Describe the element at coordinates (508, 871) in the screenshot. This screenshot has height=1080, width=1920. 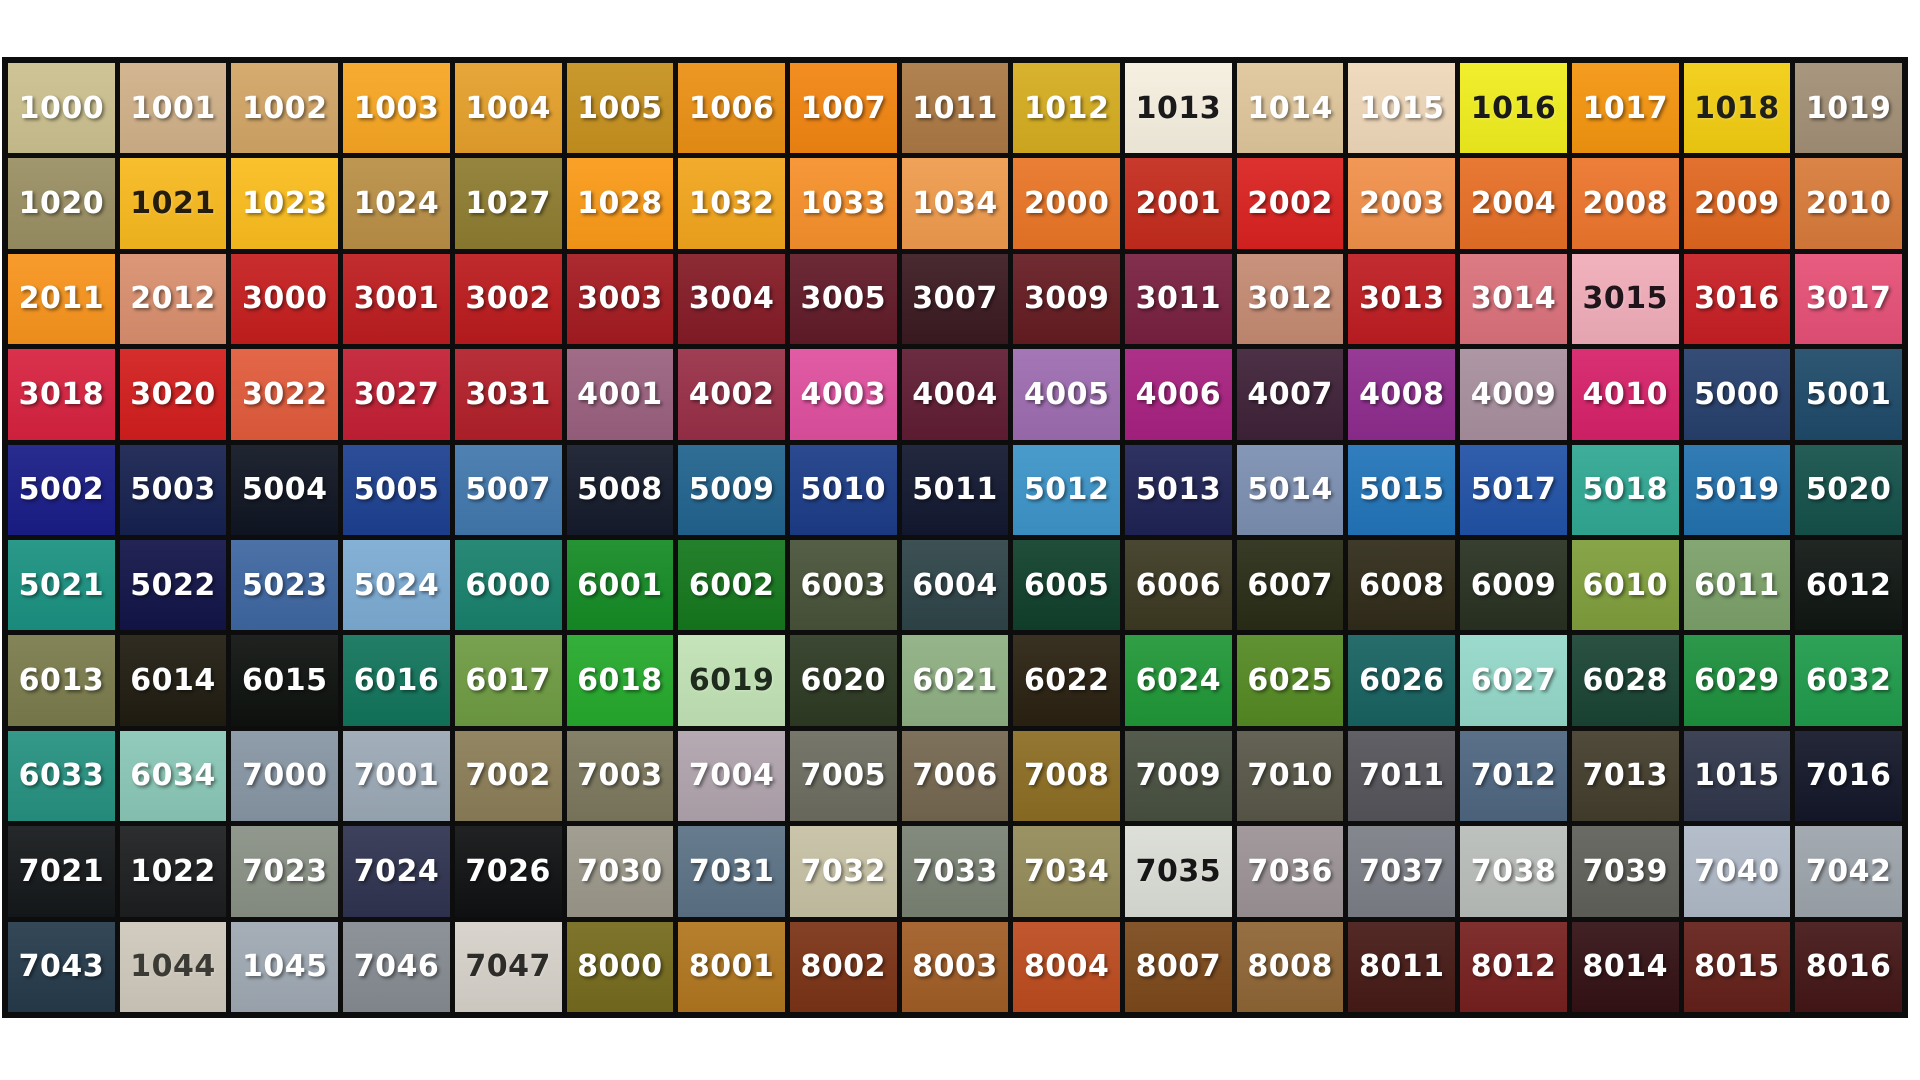
I see `ral-swatch-7026: 7026` at that location.